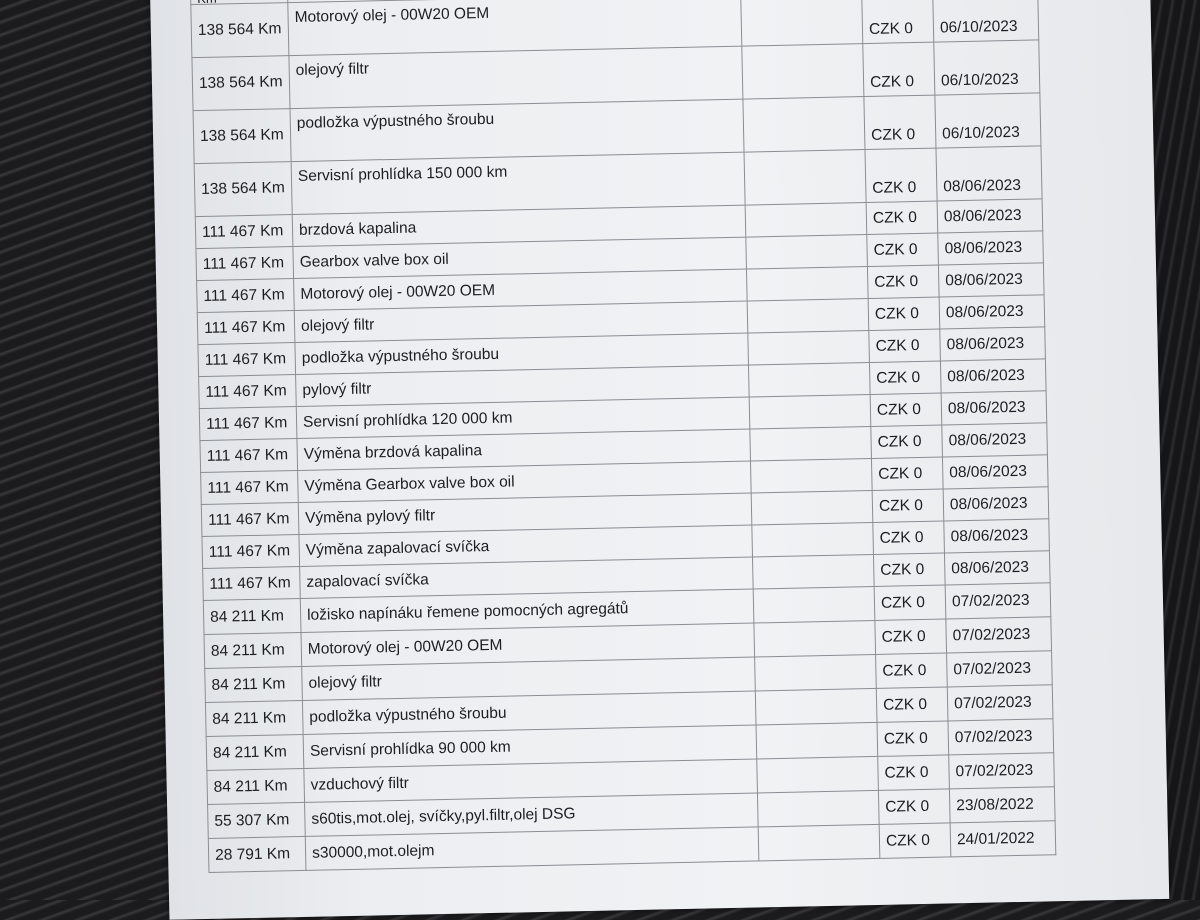 The width and height of the screenshot is (1200, 920). What do you see at coordinates (257, 854) in the screenshot?
I see `km-cell: 28 791 Km` at bounding box center [257, 854].